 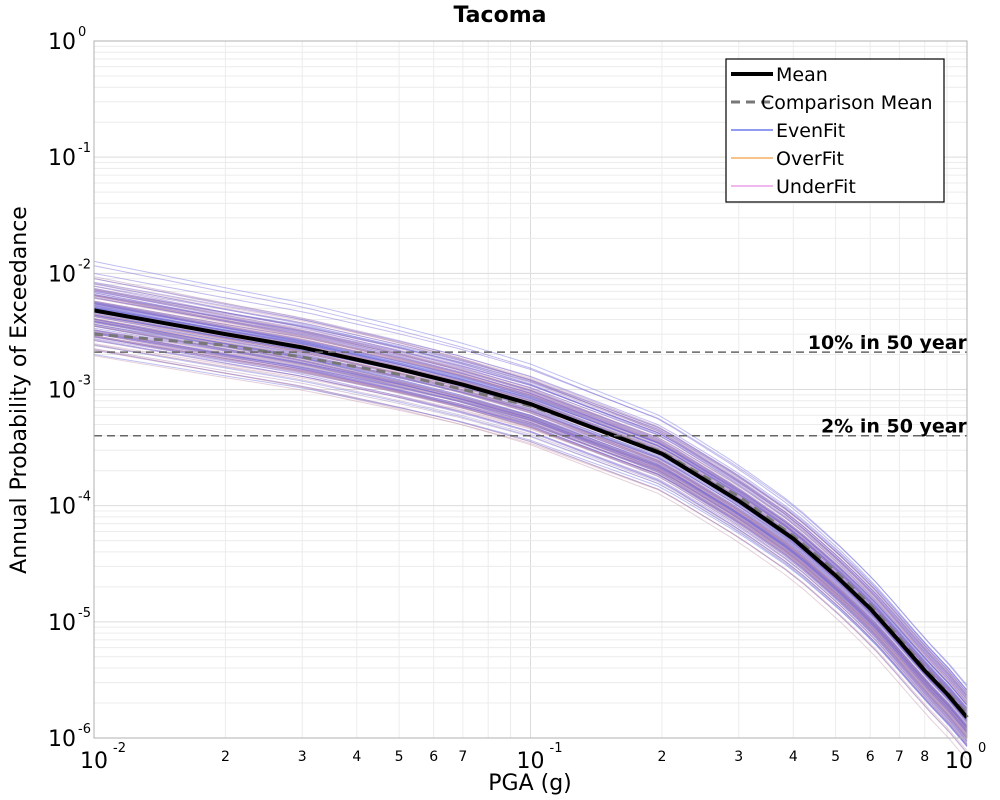 What do you see at coordinates (738, 757) in the screenshot?
I see `x-minor-tick-label: 3` at bounding box center [738, 757].